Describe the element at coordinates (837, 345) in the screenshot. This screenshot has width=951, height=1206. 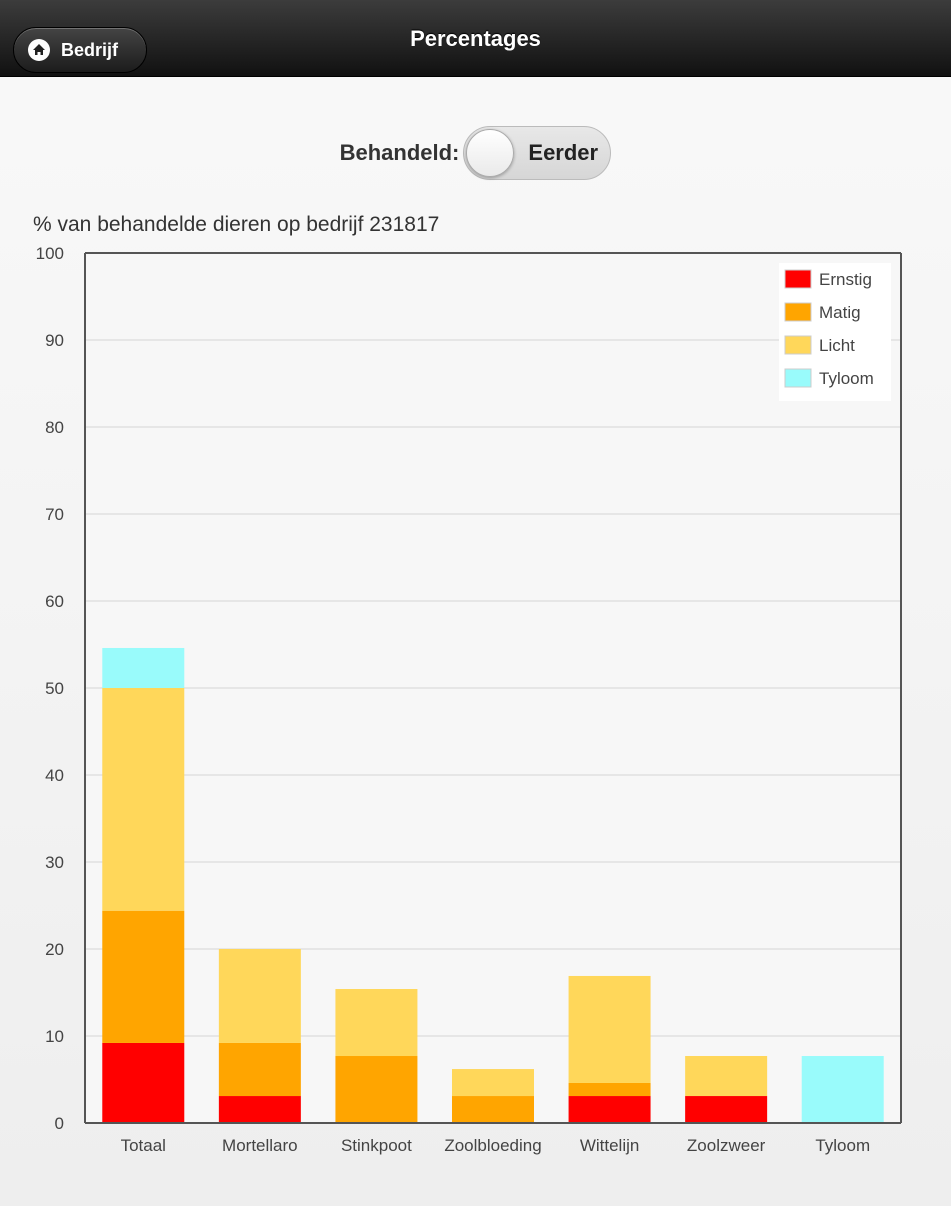
I see `legend-label: Licht` at that location.